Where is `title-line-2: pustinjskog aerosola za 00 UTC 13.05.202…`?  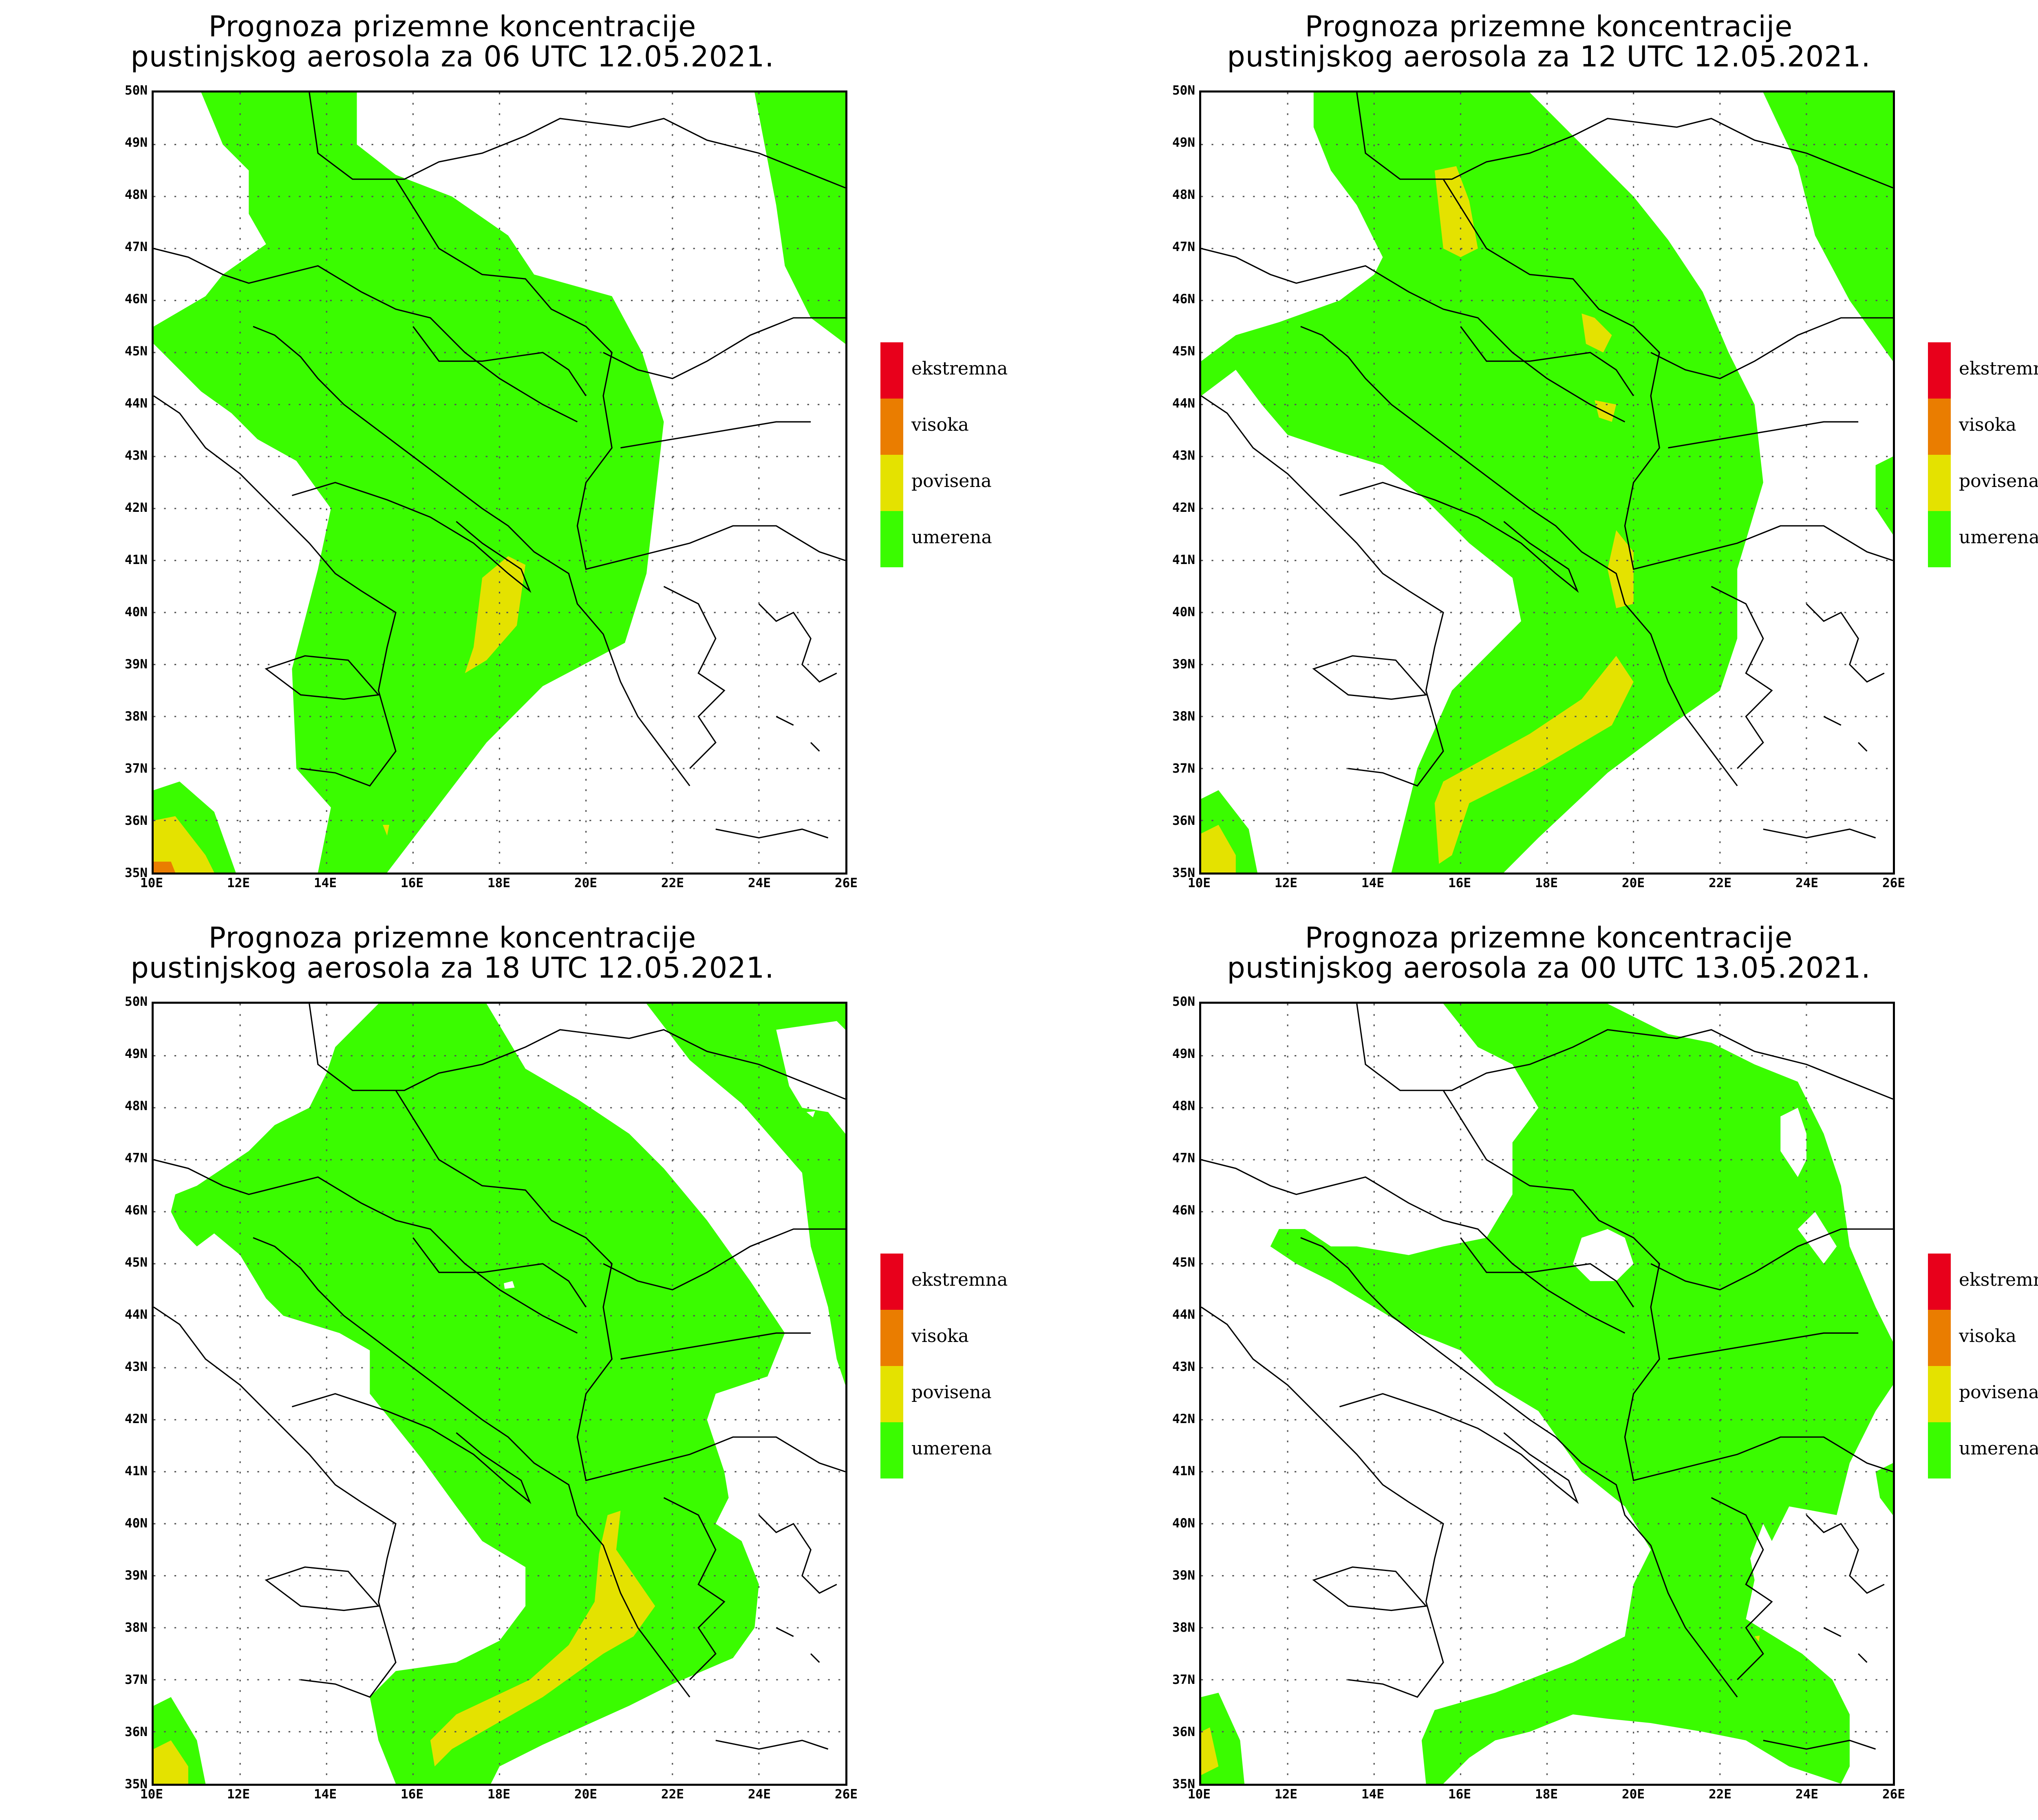 title-line-2: pustinjskog aerosola za 00 UTC 13.05.202… is located at coordinates (1549, 968).